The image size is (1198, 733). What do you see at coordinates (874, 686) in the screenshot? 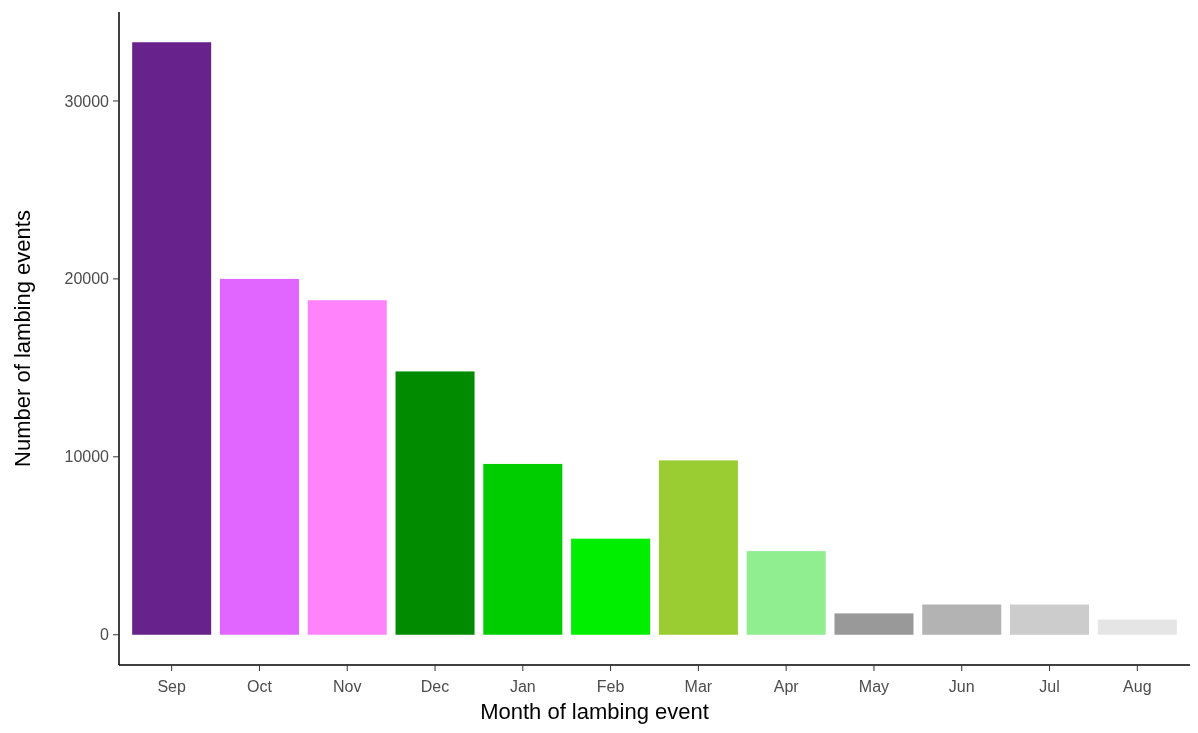
I see `x-tick-label: May` at bounding box center [874, 686].